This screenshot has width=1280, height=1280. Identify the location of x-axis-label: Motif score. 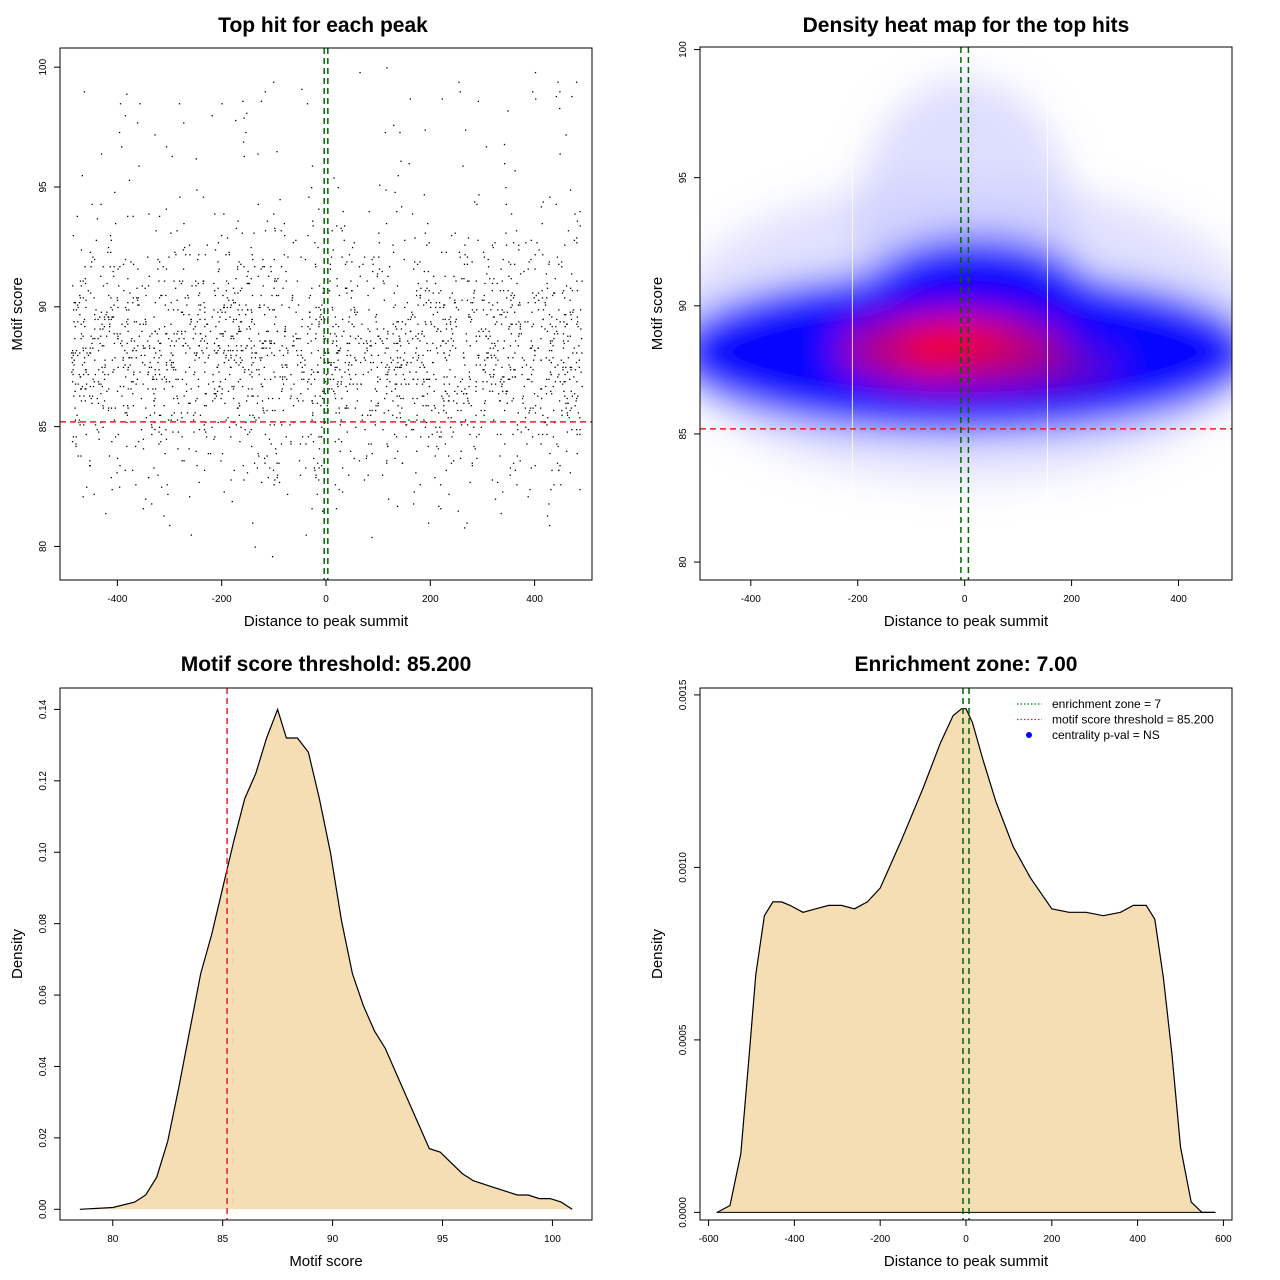
(325, 1261).